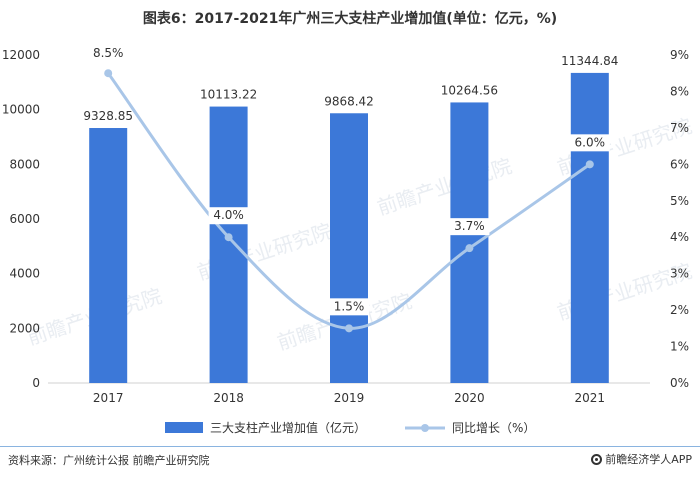 The width and height of the screenshot is (700, 478). Describe the element at coordinates (24, 328) in the screenshot. I see `y-left-tick-label: 2000` at that location.